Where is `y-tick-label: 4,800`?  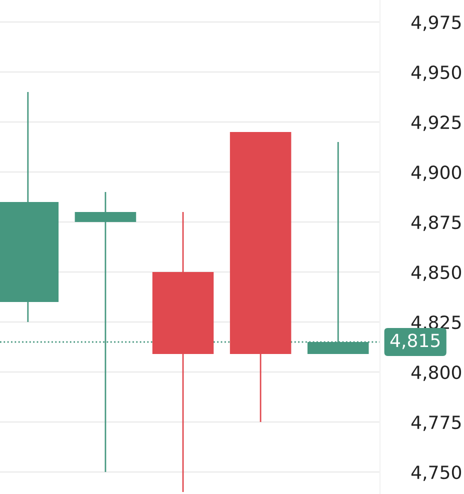 y-tick-label: 4,800 is located at coordinates (436, 373).